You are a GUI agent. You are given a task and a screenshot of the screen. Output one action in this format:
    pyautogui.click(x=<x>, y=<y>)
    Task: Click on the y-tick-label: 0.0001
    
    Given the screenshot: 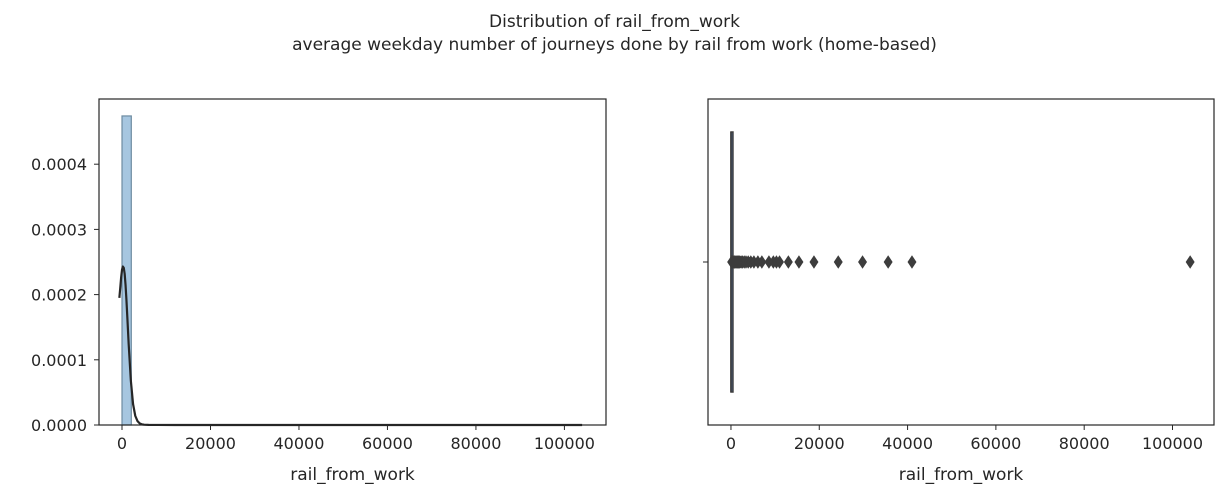 What is the action you would take?
    pyautogui.click(x=59, y=360)
    